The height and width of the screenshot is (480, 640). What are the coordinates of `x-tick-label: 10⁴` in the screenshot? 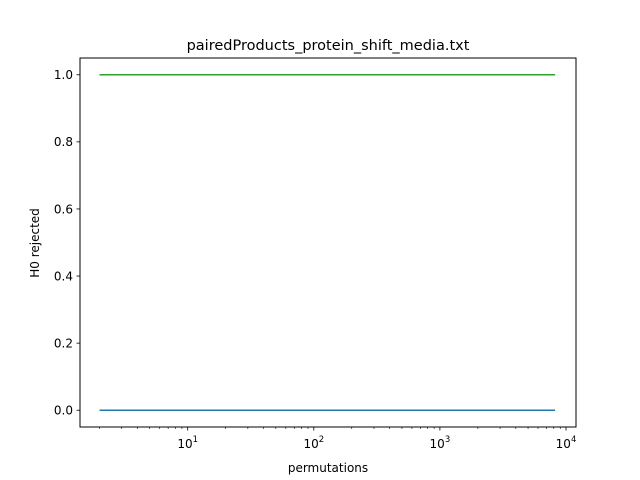 It's located at (566, 443).